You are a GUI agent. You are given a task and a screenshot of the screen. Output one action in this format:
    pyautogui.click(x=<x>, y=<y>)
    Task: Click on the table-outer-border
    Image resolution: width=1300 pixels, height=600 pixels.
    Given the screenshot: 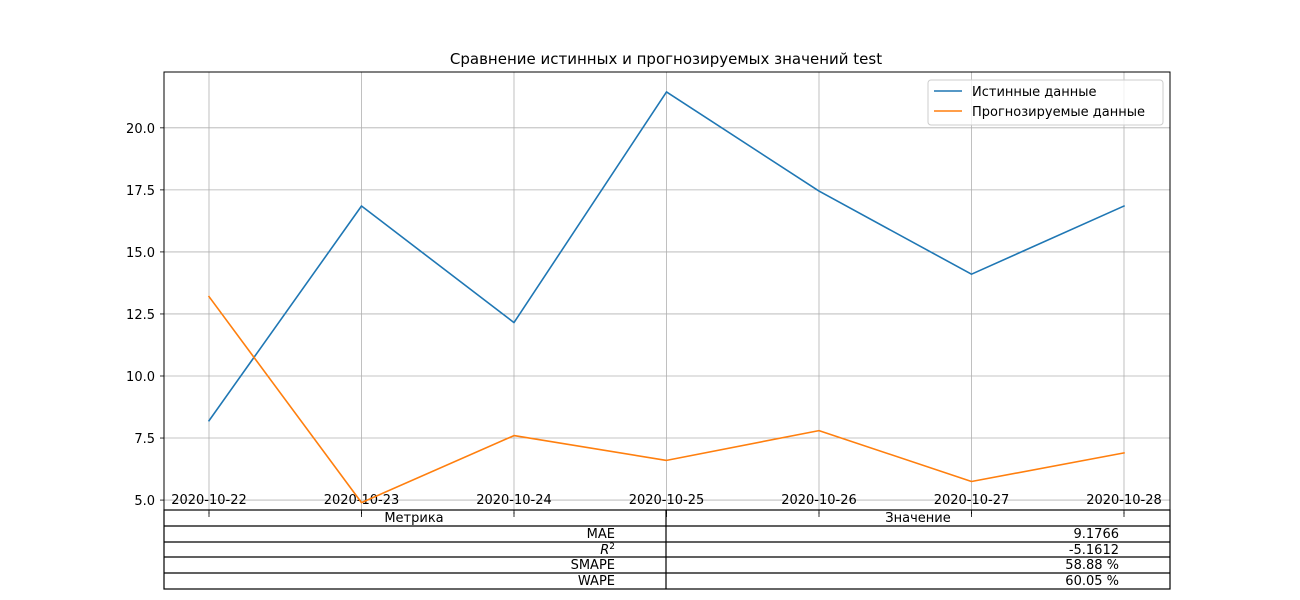 What is the action you would take?
    pyautogui.click(x=667, y=549)
    